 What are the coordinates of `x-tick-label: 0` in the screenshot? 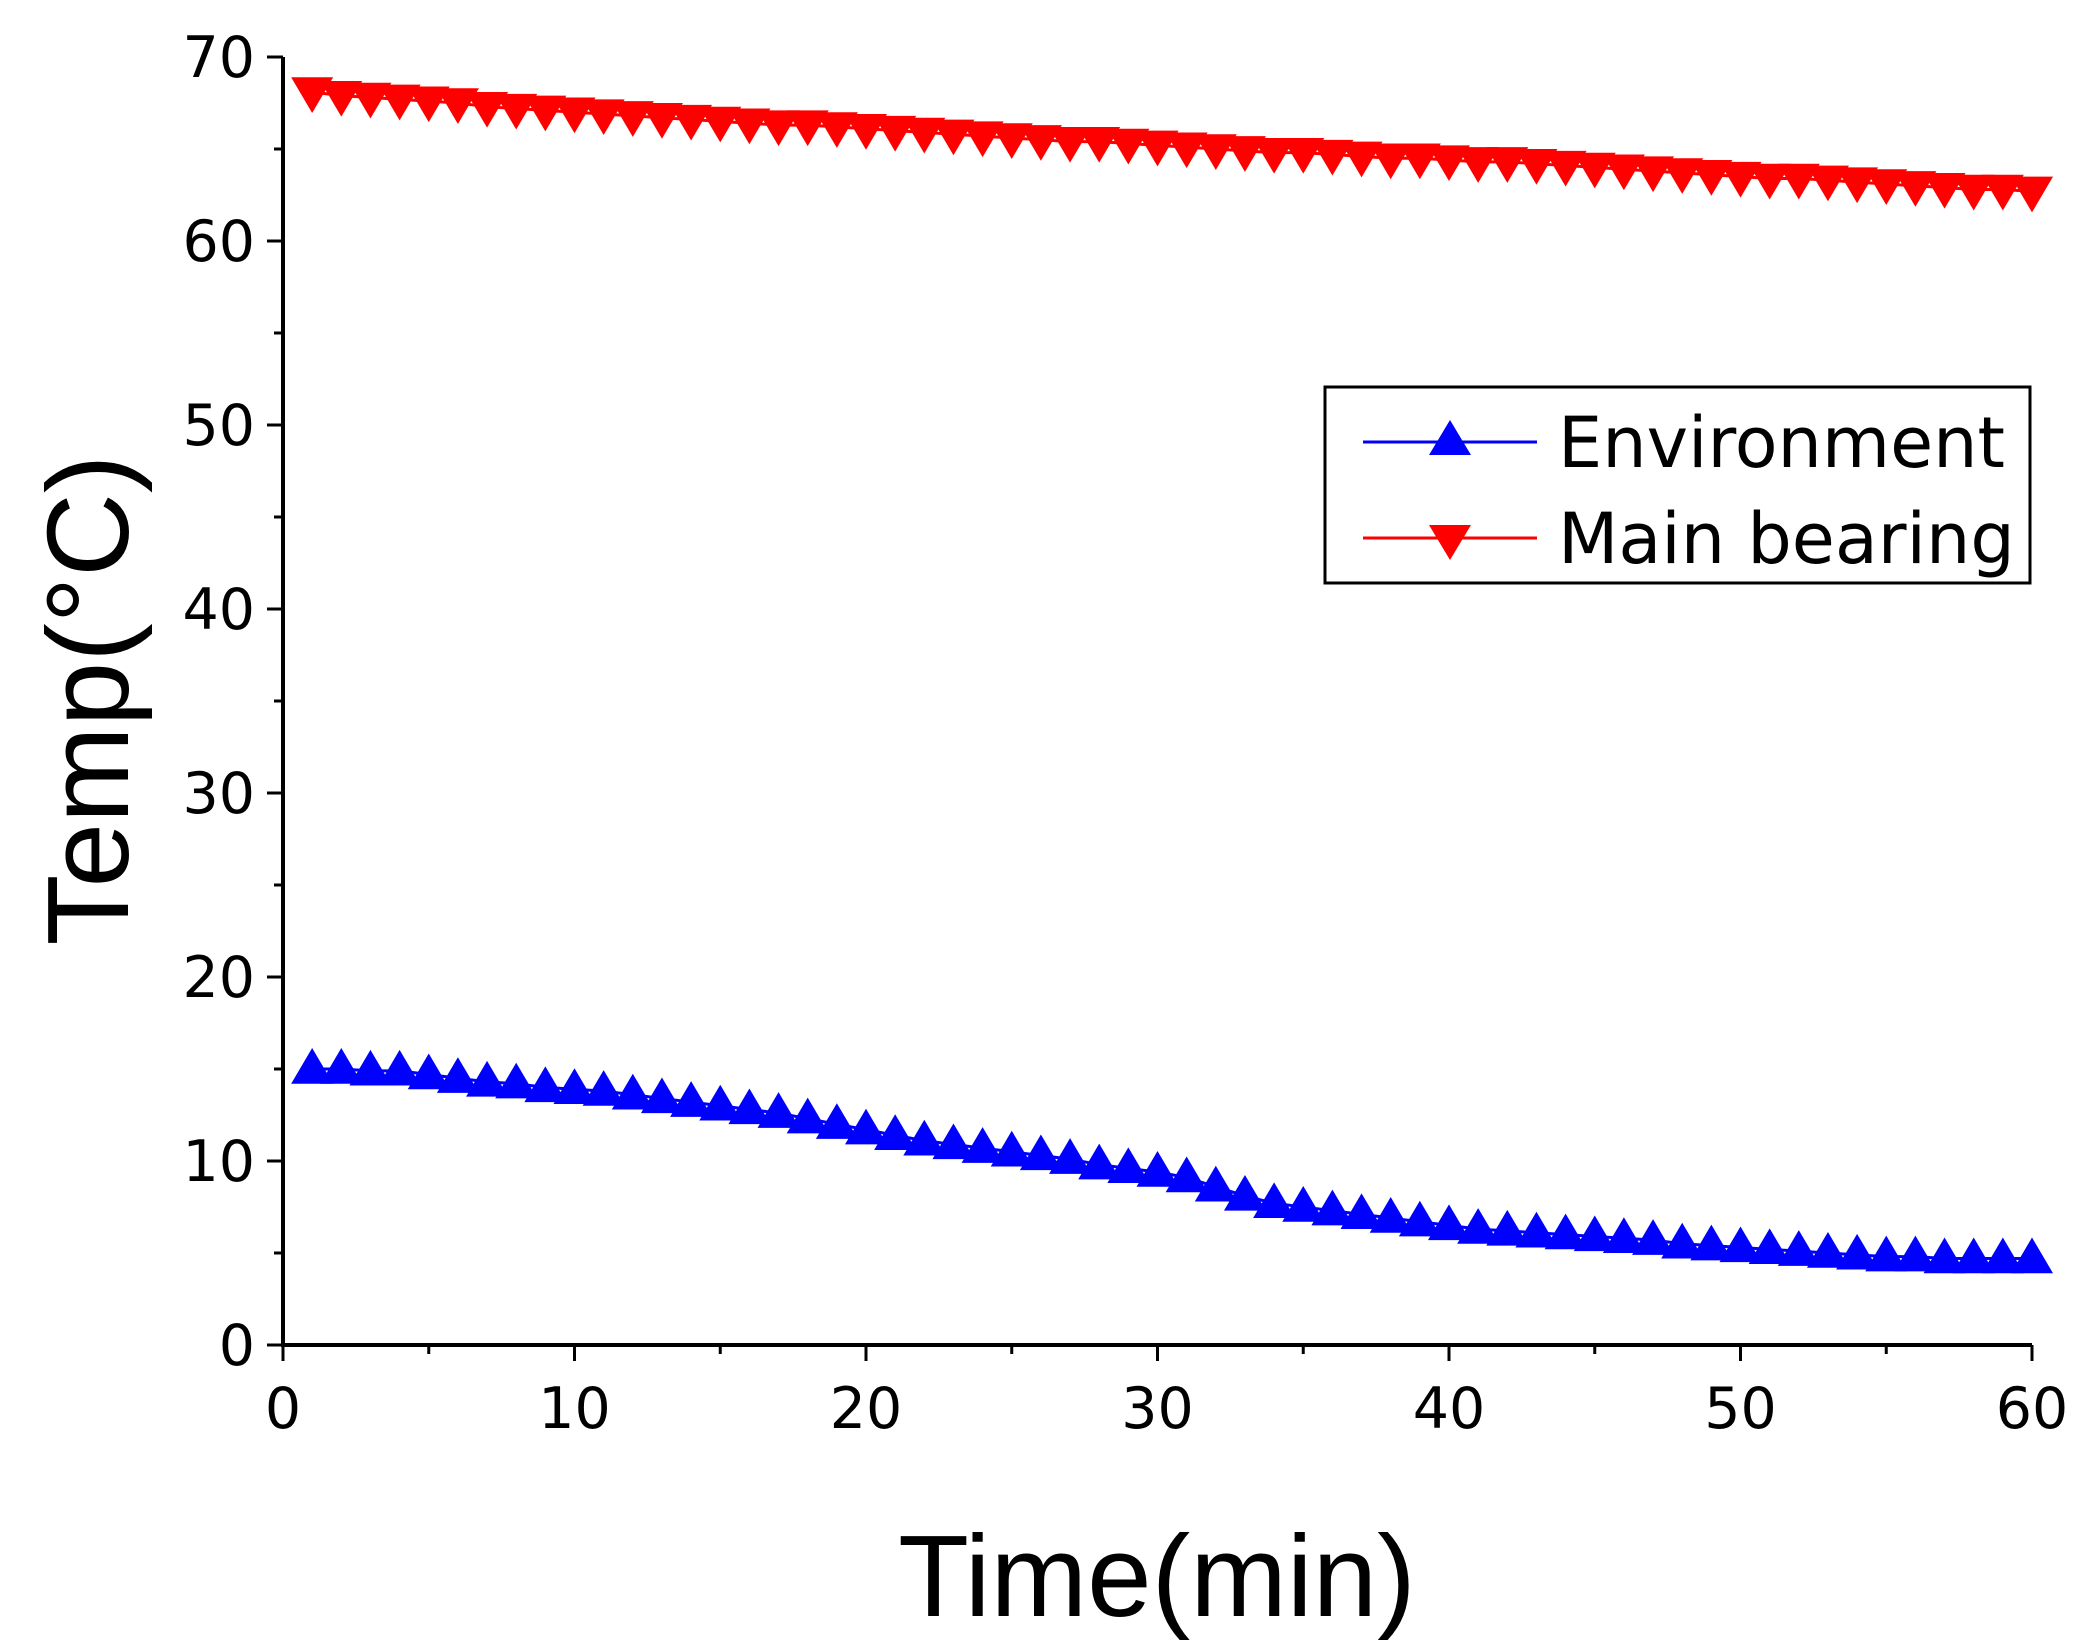 It's located at (283, 1409).